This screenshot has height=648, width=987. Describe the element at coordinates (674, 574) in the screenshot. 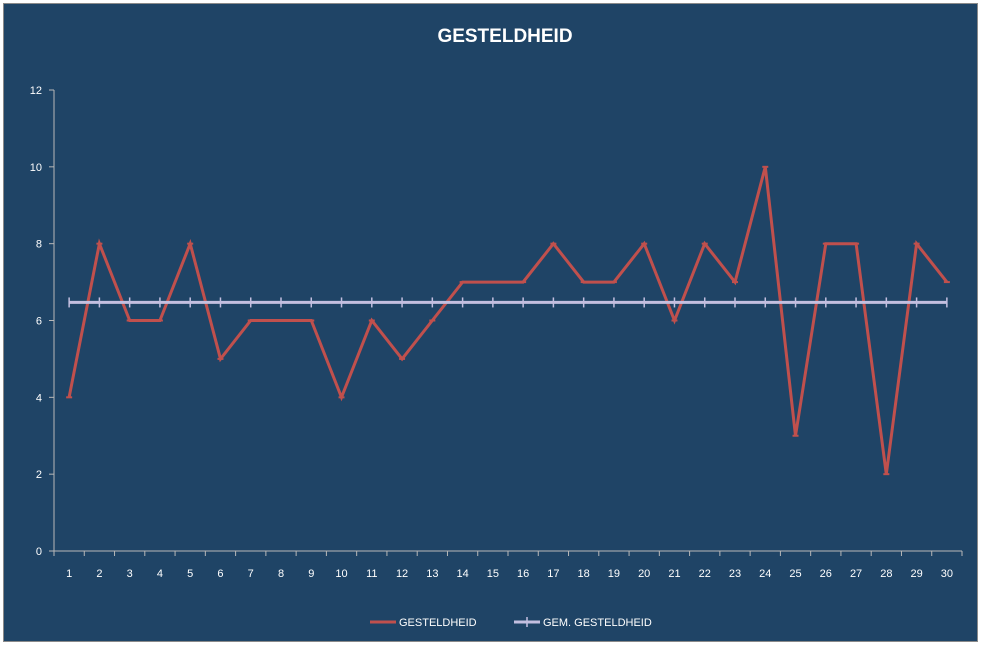

I see `x-tick-label: 21` at that location.